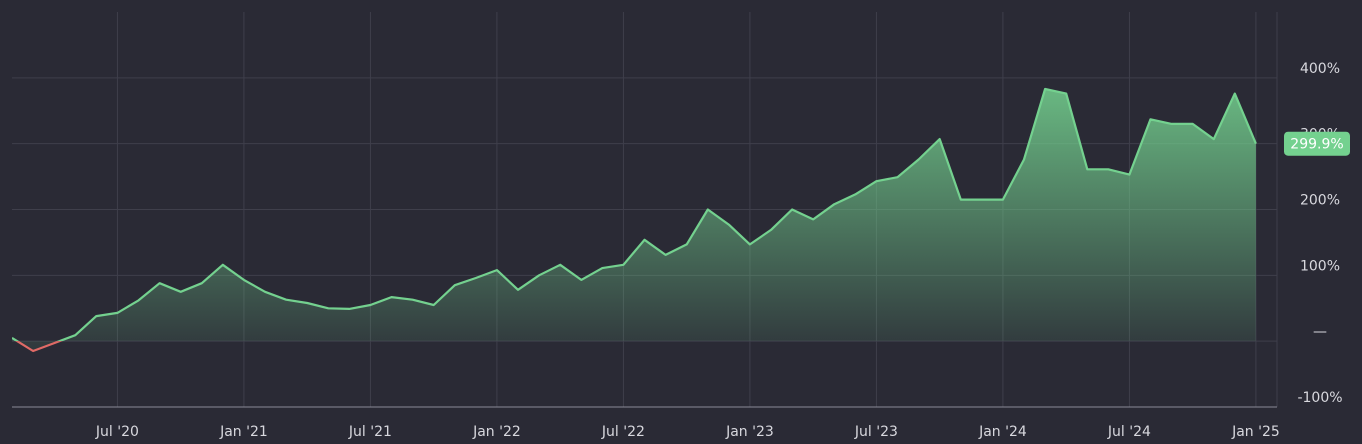  Describe the element at coordinates (370, 432) in the screenshot. I see `x-tick-label: Jul '21` at that location.